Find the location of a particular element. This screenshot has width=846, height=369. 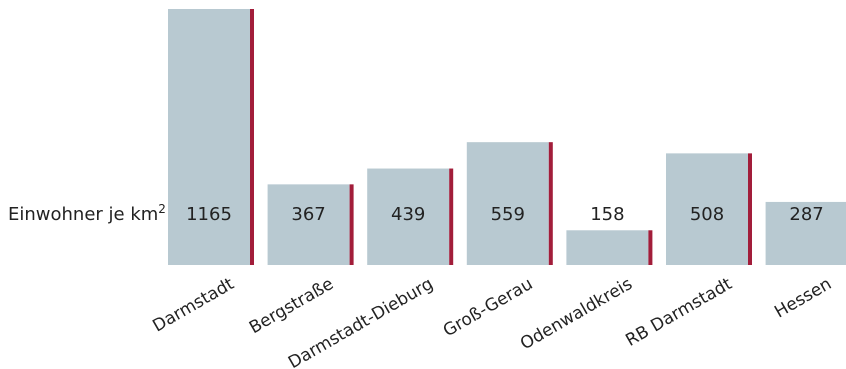

row-label-superscript: 2 is located at coordinates (162, 209).